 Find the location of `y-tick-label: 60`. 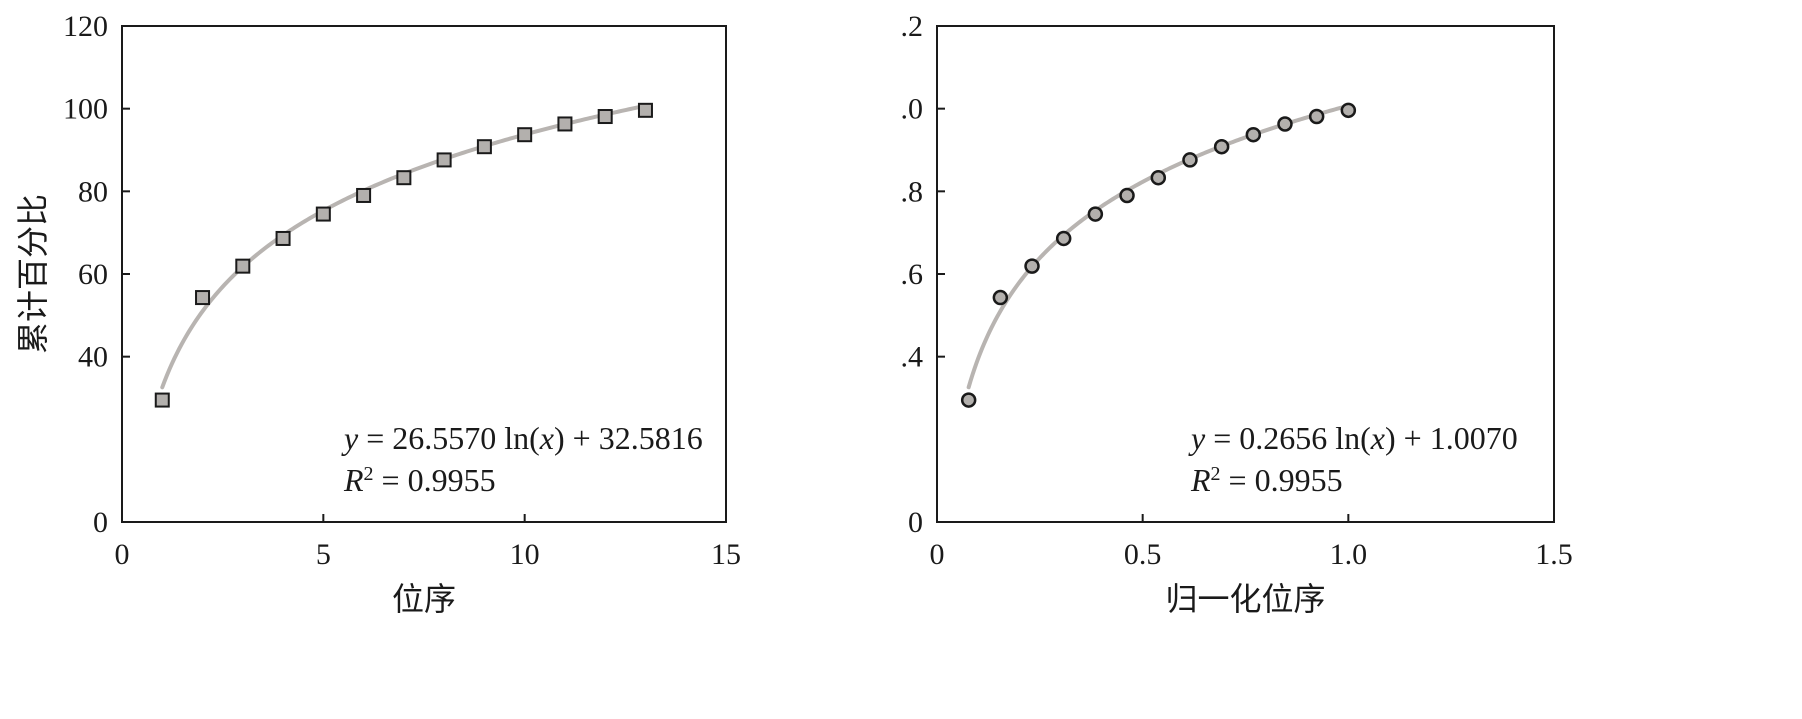

y-tick-label: 60 is located at coordinates (93, 274).